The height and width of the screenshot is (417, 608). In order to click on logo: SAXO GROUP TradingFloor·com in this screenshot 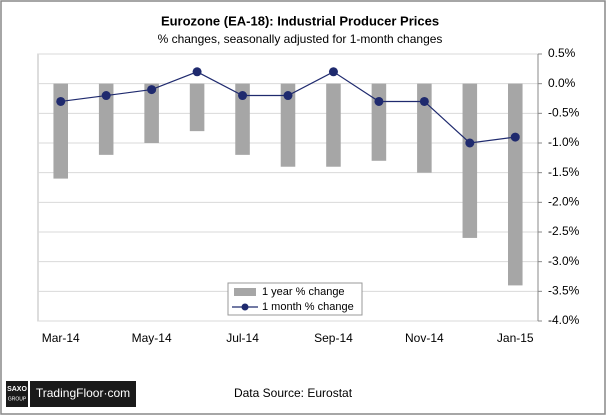, I will do `click(71, 394)`.